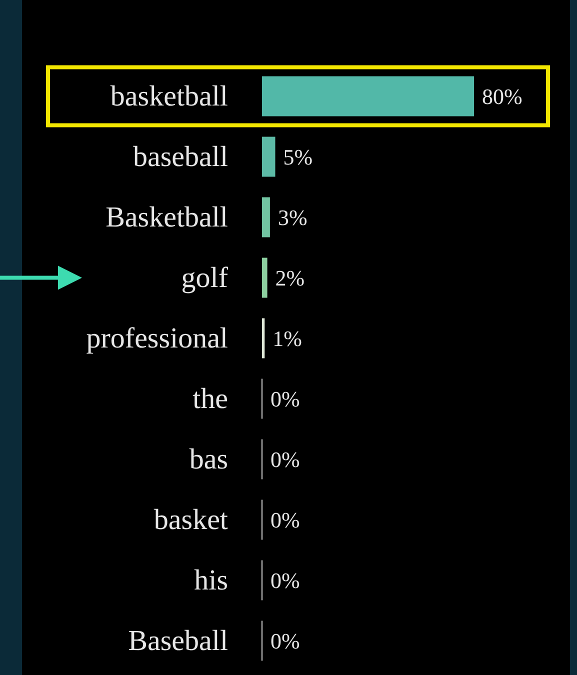 The height and width of the screenshot is (675, 577). I want to click on y-tick-label: basket, so click(191, 520).